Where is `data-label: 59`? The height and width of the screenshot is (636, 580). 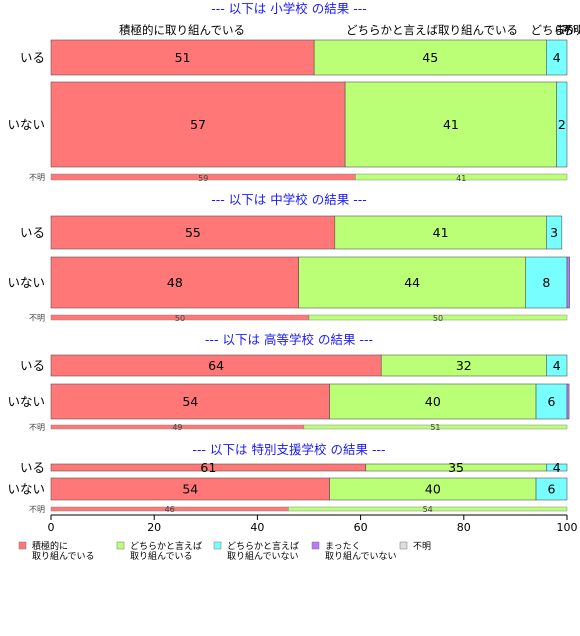
data-label: 59 is located at coordinates (203, 178).